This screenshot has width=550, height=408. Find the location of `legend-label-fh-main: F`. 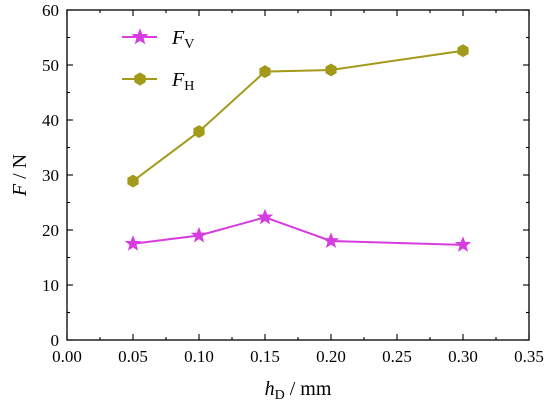

legend-label-fh-main: F is located at coordinates (178, 80).